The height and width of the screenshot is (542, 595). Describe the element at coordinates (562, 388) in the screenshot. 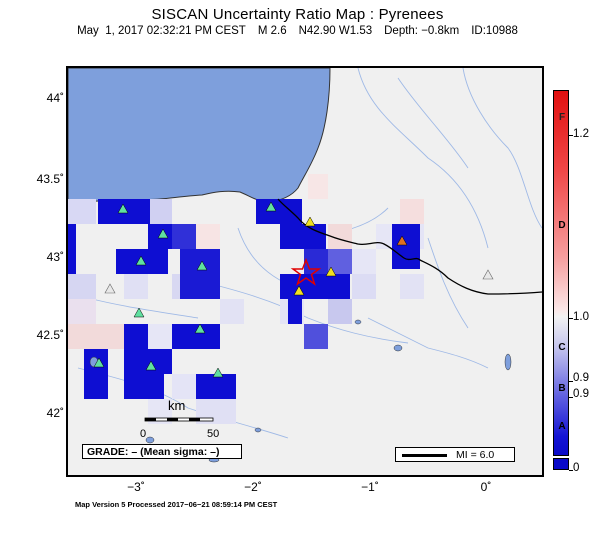

I see `grade-letter-b: B` at that location.